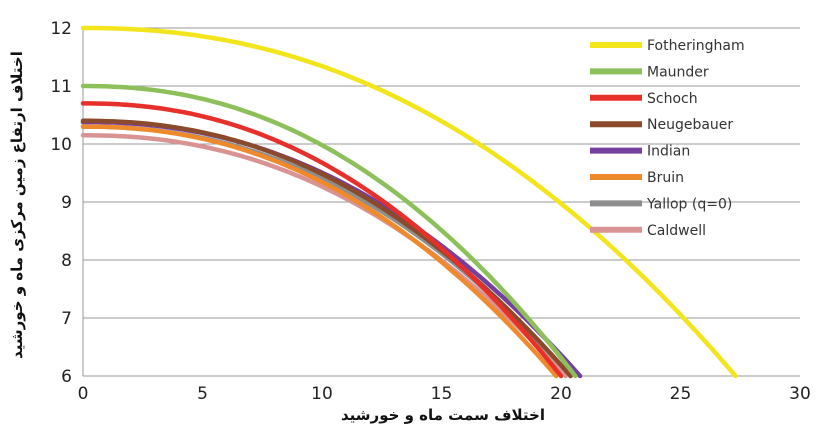  What do you see at coordinates (696, 46) in the screenshot?
I see `legend-label: Fotheringham` at bounding box center [696, 46].